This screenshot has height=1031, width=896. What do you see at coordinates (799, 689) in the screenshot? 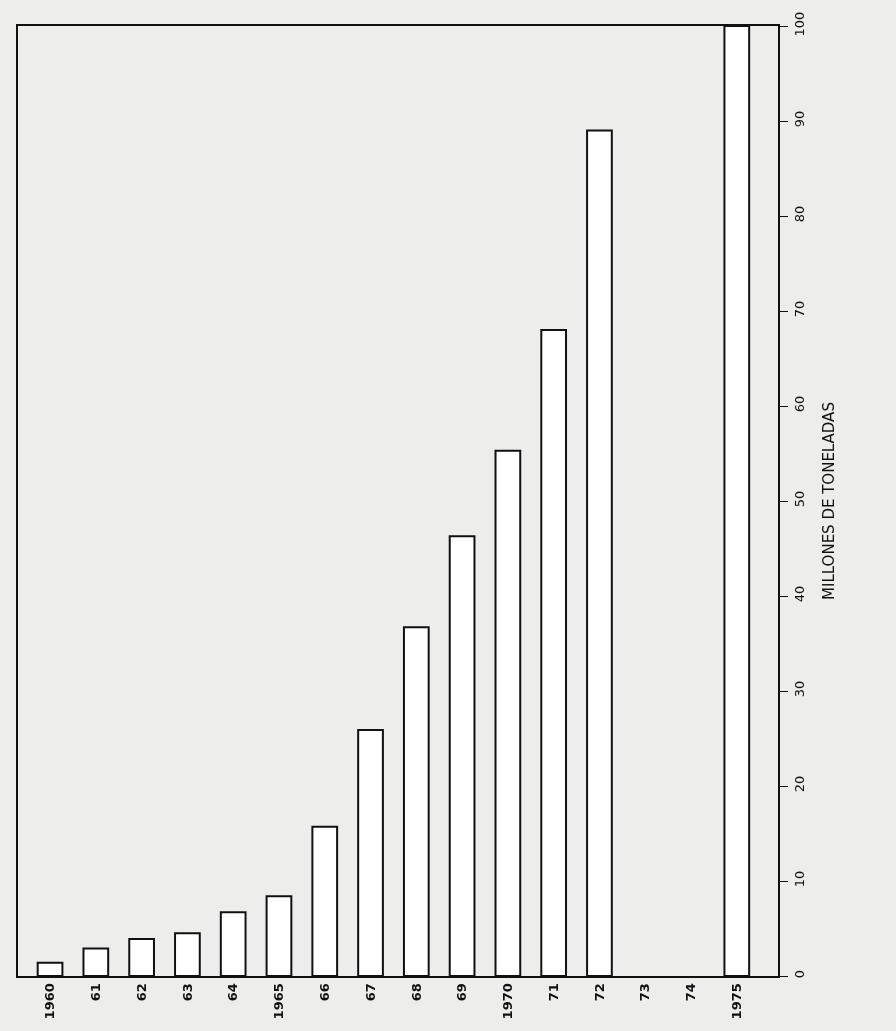
I see `y-tick-label: 30` at bounding box center [799, 689].